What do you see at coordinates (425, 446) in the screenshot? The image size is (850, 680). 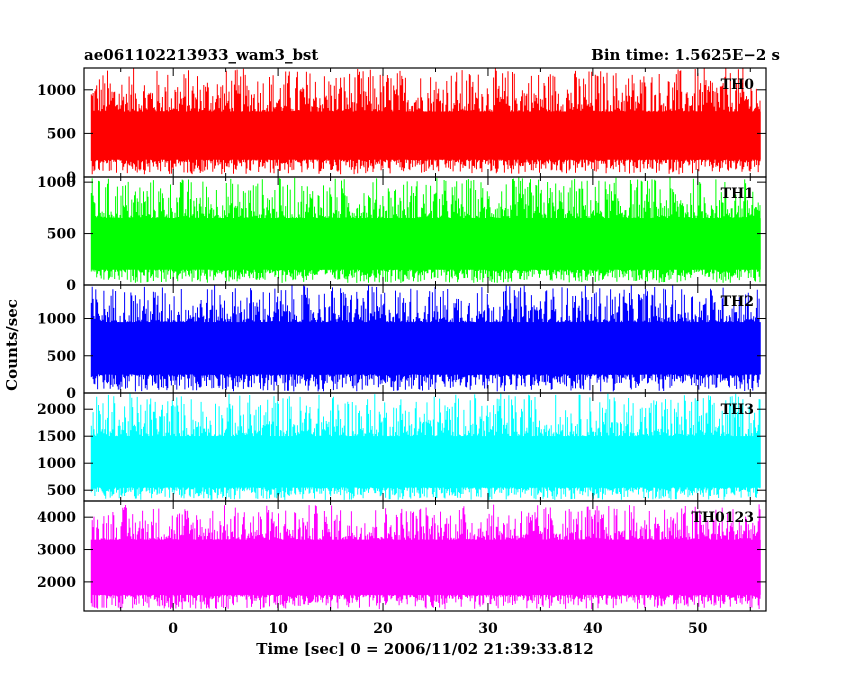 I see `series-th3-line` at bounding box center [425, 446].